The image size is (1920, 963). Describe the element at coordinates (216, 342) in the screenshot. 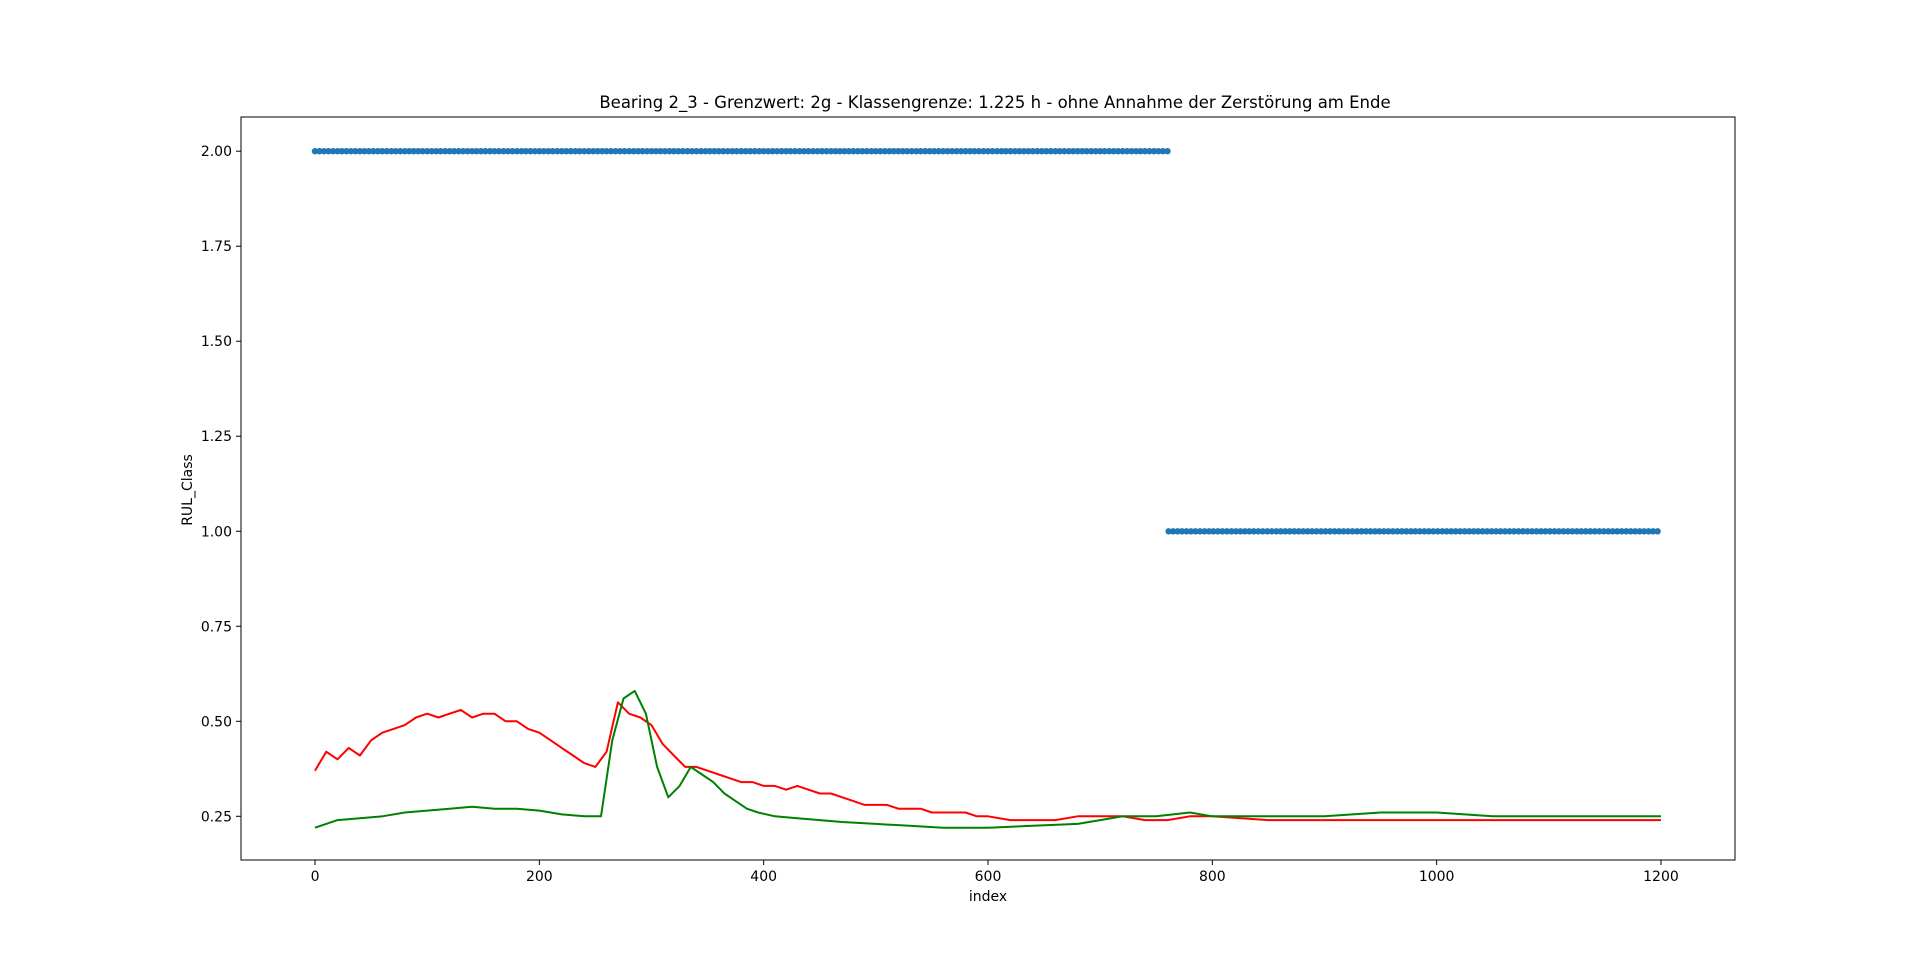

I see `y-tick-label: 1.50` at that location.